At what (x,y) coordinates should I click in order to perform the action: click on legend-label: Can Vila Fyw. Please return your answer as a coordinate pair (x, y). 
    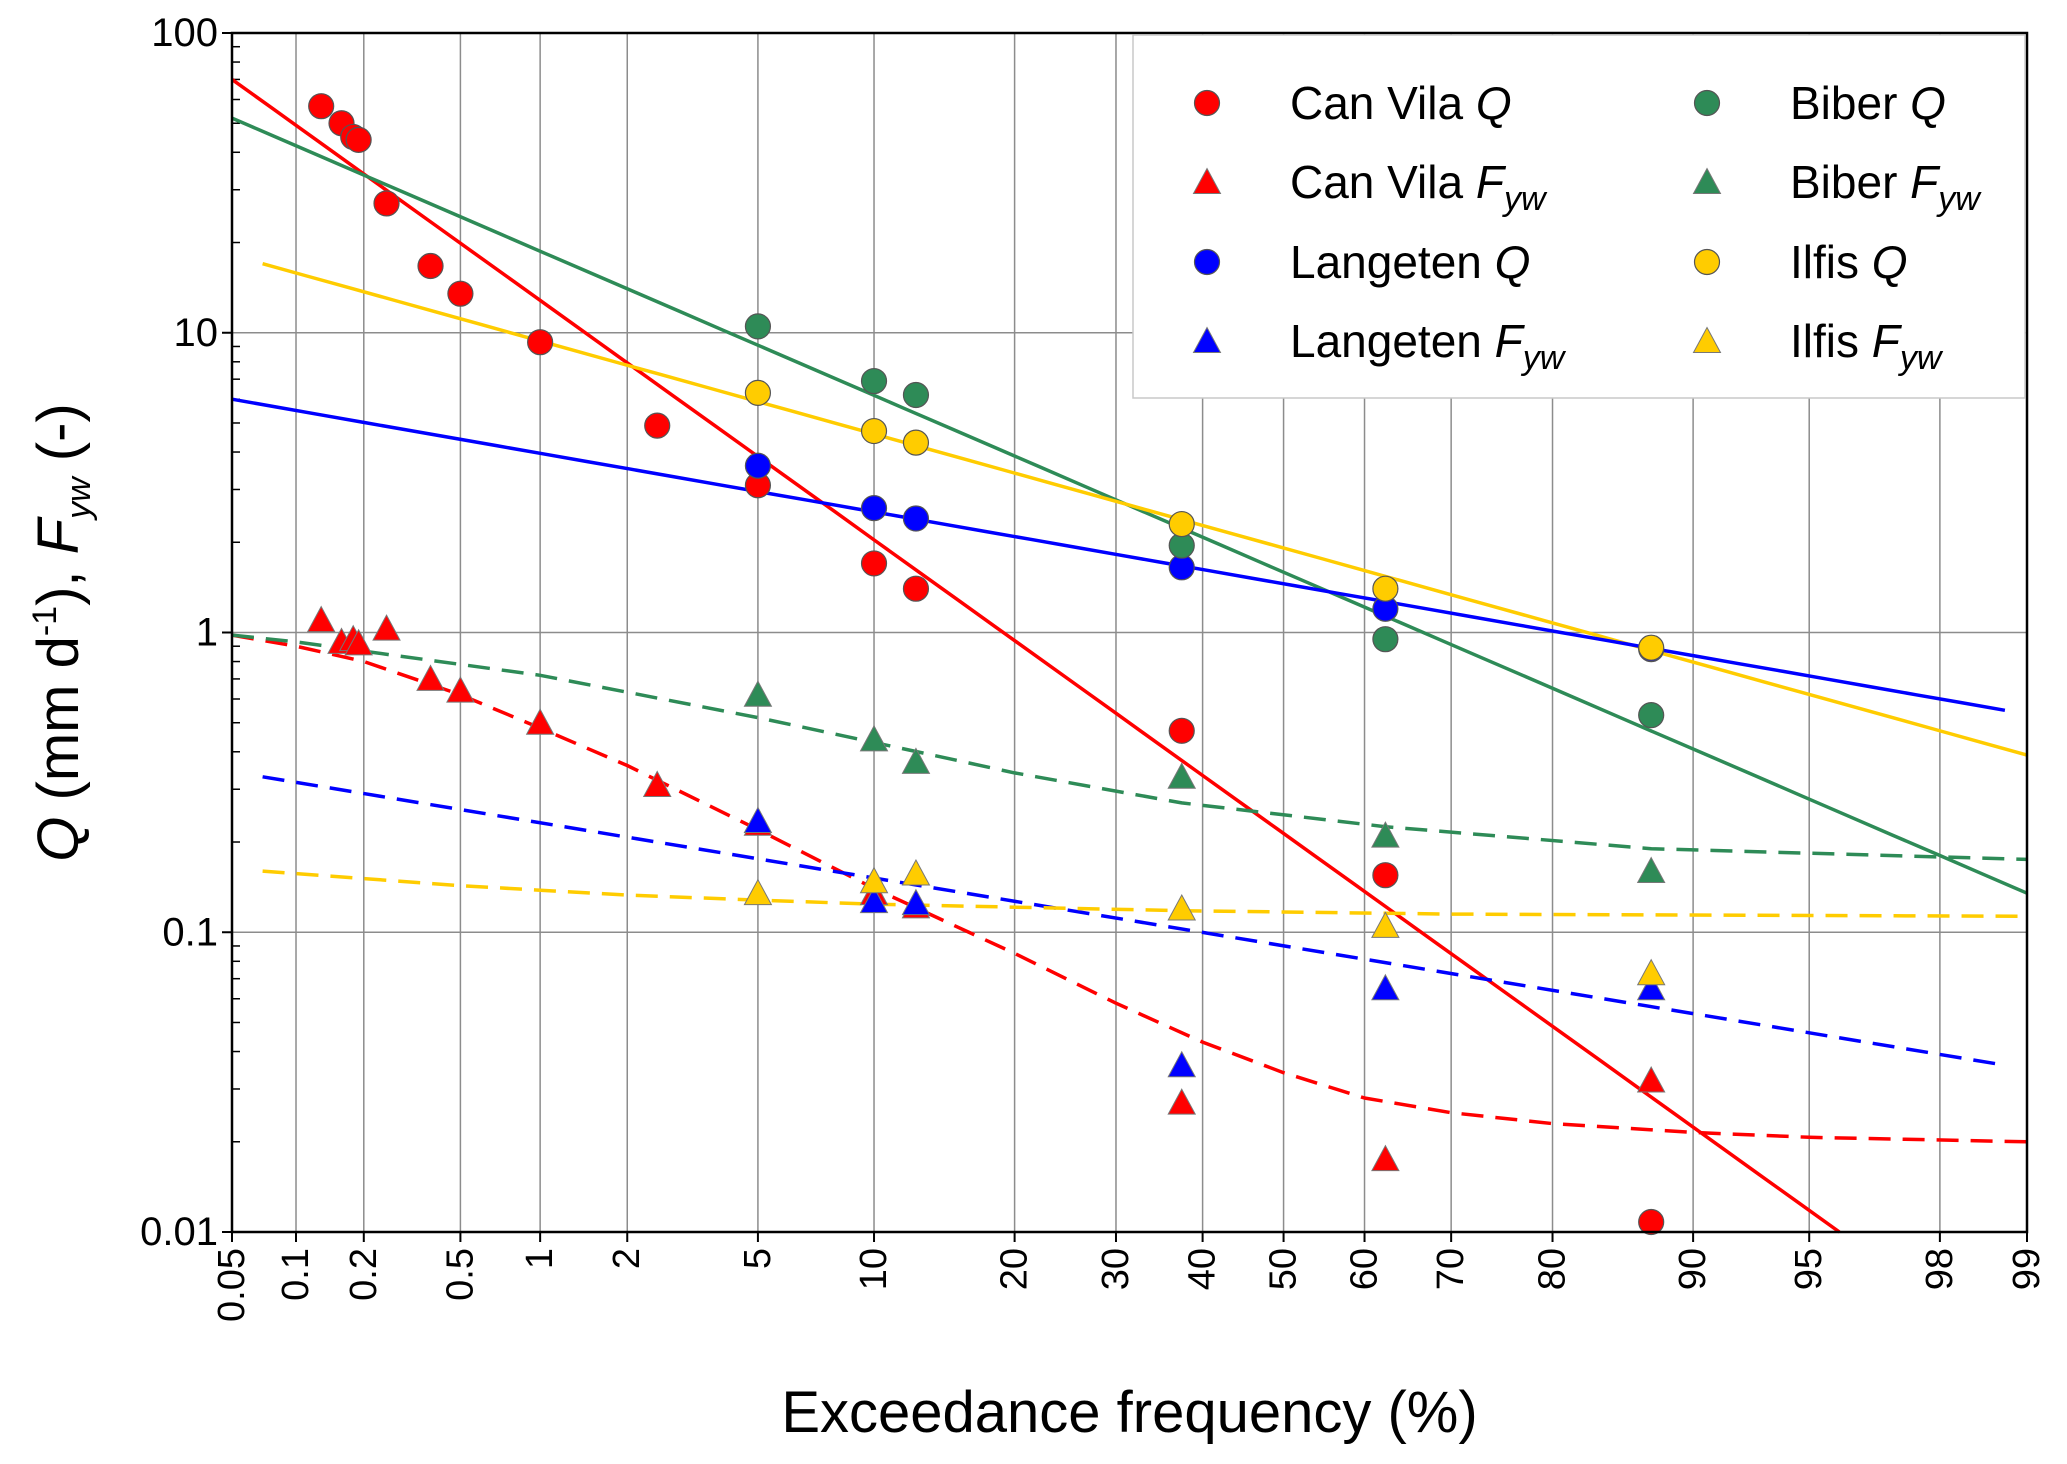
    Looking at the image, I should click on (1419, 187).